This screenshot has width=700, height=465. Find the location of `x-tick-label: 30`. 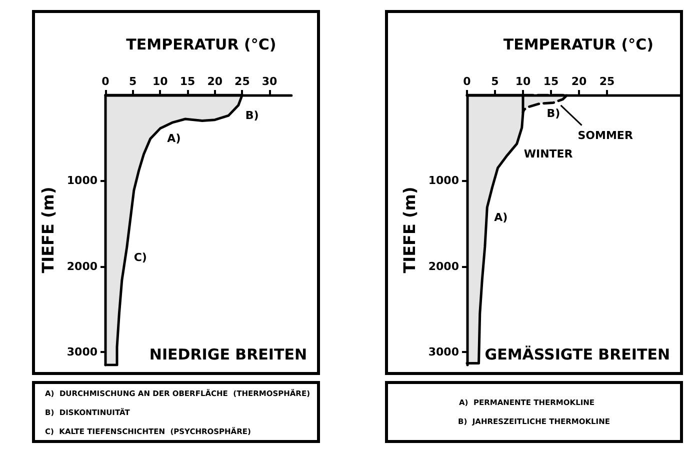

x-tick-label: 30 is located at coordinates (270, 81).